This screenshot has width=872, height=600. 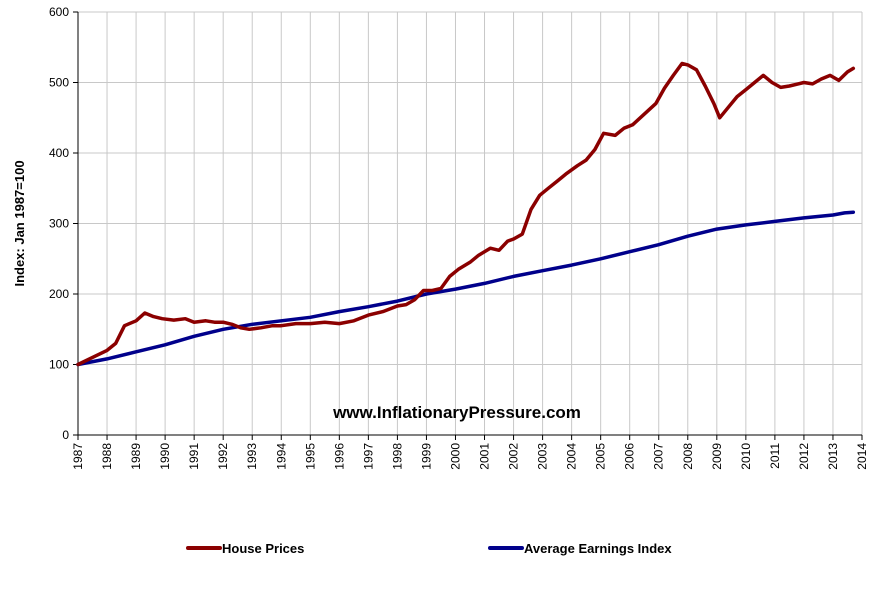 What do you see at coordinates (59, 12) in the screenshot?
I see `y-tick-label: 600` at bounding box center [59, 12].